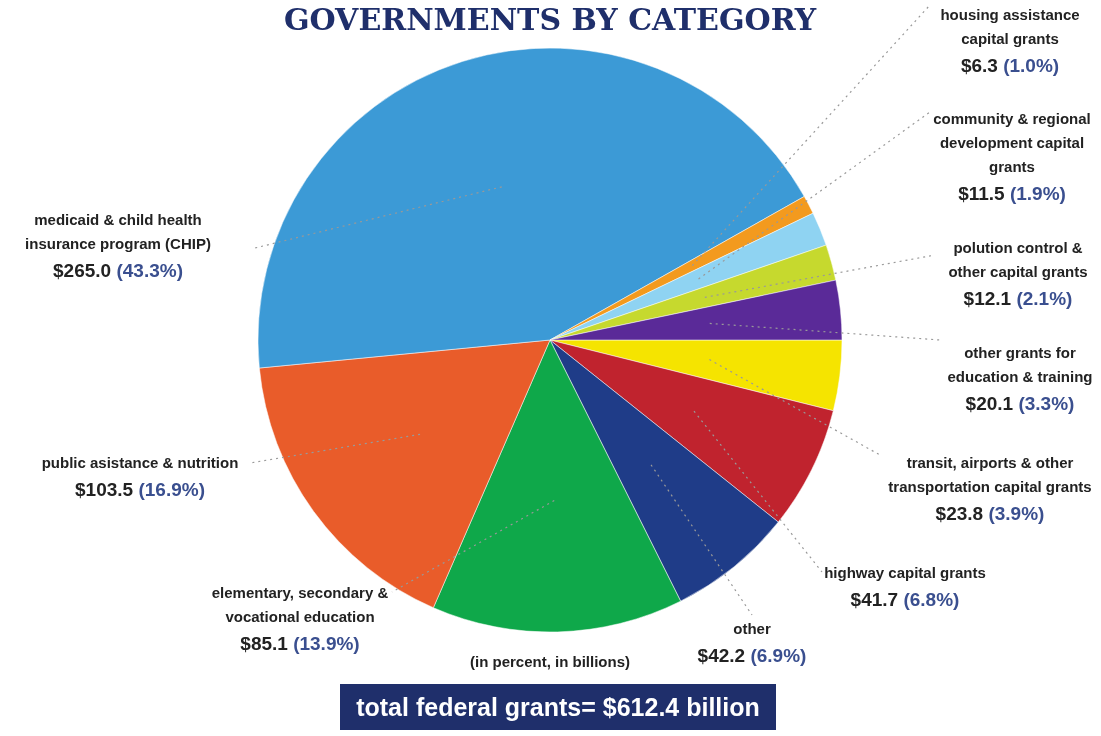 This screenshot has width=1101, height=736. Describe the element at coordinates (1018, 298) in the screenshot. I see `data-label: $12.1 (2.1%)` at that location.